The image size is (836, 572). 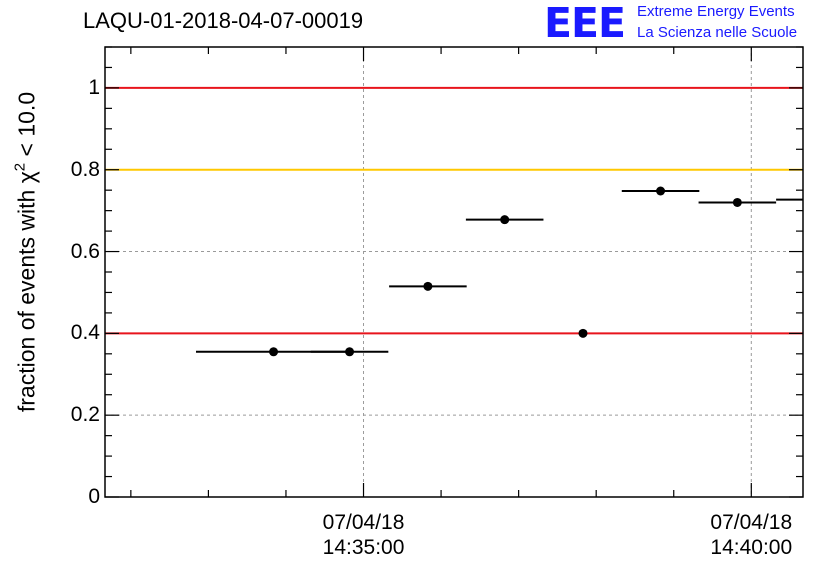 I want to click on x-tick-label: 07/04/18 14:40:00, so click(x=751, y=535).